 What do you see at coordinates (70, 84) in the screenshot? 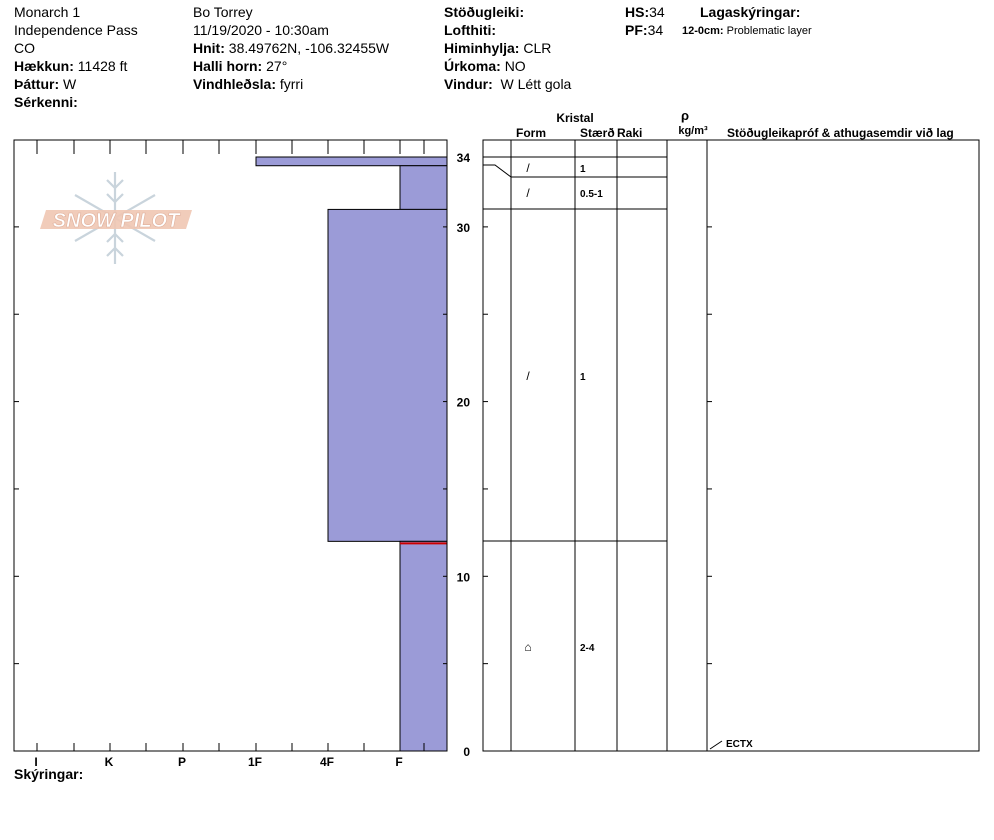
I see `aspect-value: W` at bounding box center [70, 84].